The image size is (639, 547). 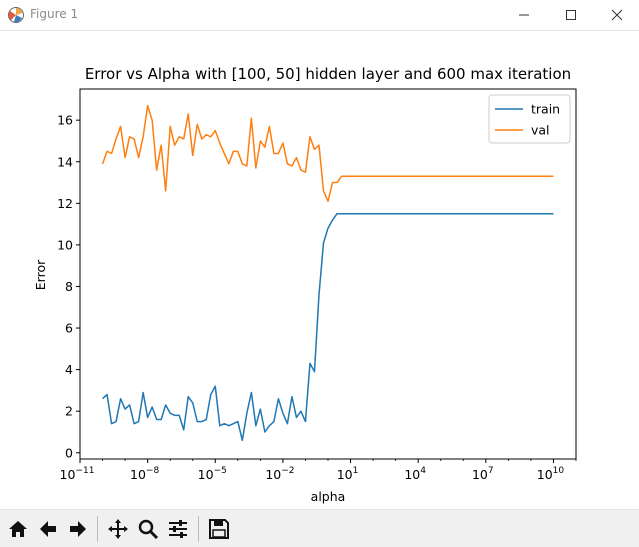 I want to click on legend-label-val: val, so click(x=540, y=130).